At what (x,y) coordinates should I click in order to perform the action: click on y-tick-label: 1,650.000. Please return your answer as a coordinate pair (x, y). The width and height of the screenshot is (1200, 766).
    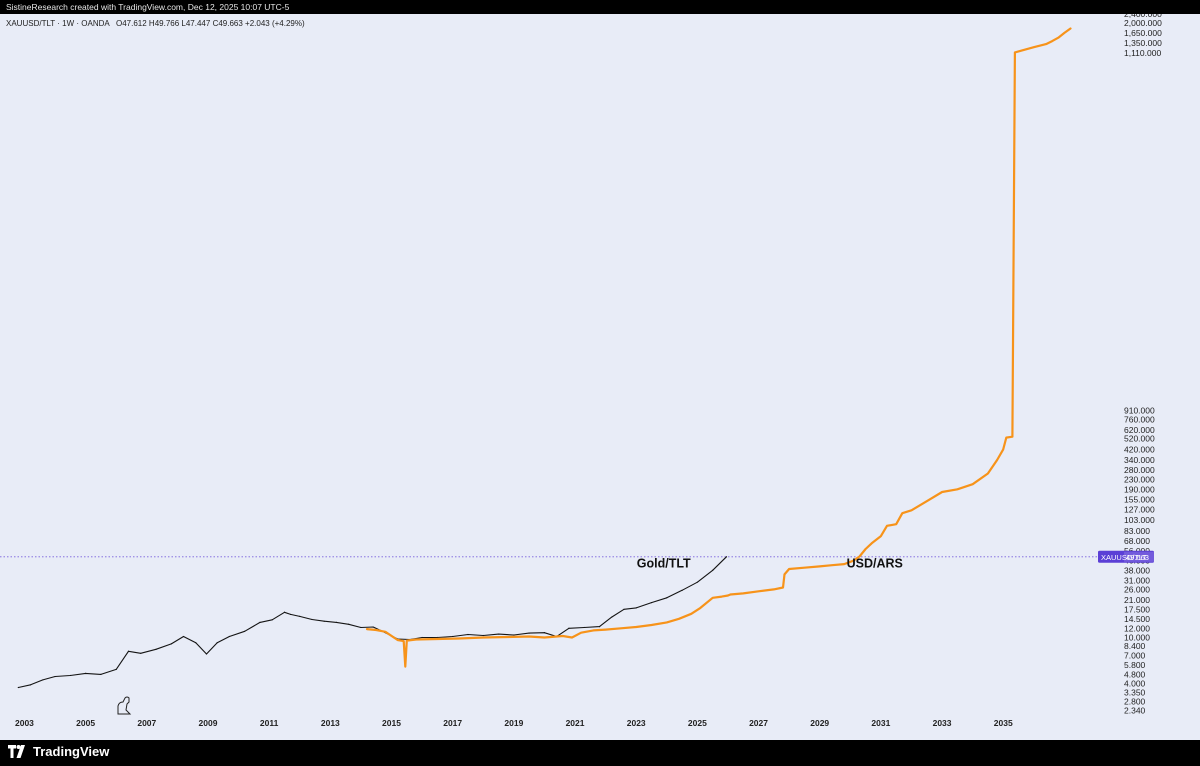
    Looking at the image, I should click on (1143, 33).